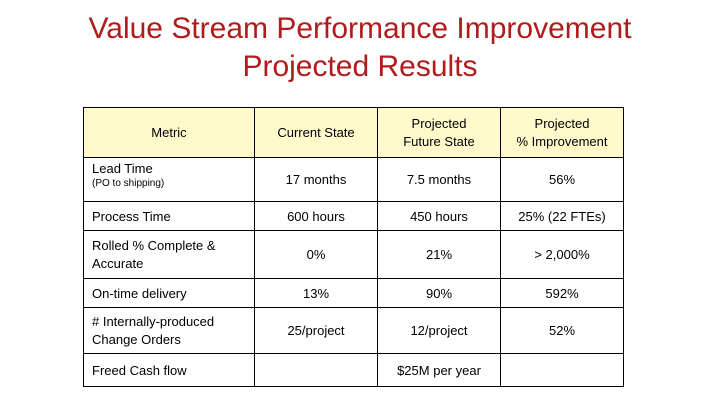 The width and height of the screenshot is (720, 405). Describe the element at coordinates (169, 330) in the screenshot. I see `metric-cell: # Internally-produced Change Orders` at that location.